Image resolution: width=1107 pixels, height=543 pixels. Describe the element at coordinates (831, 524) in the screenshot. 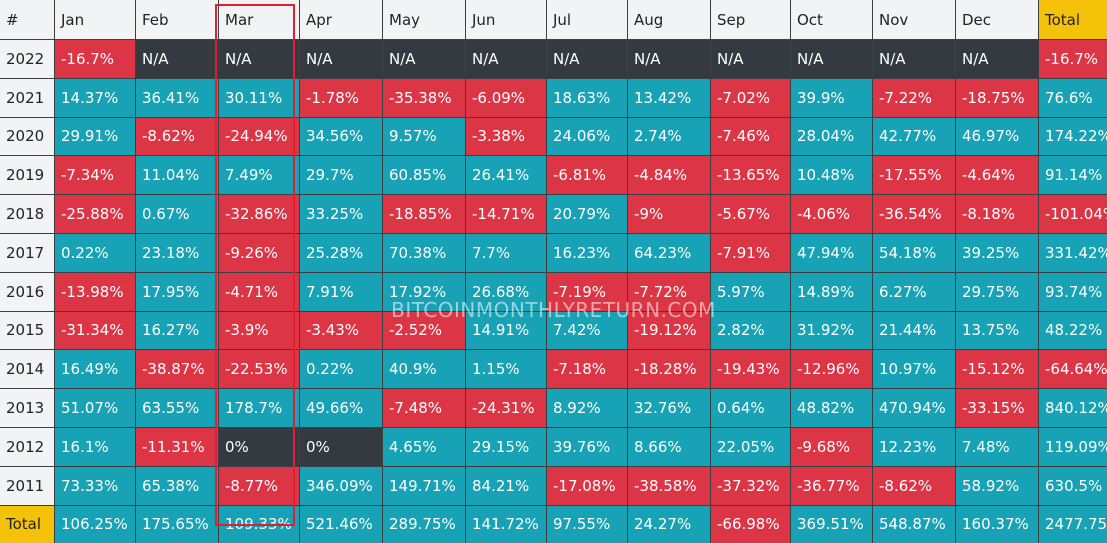

I see `return-cell-total-oct: 369.51%` at that location.